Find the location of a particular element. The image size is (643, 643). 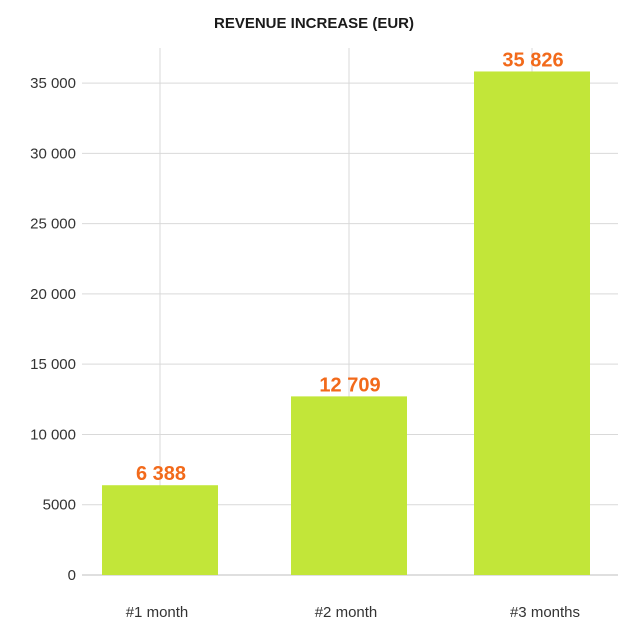

x-tick-label: #2 month is located at coordinates (346, 612).